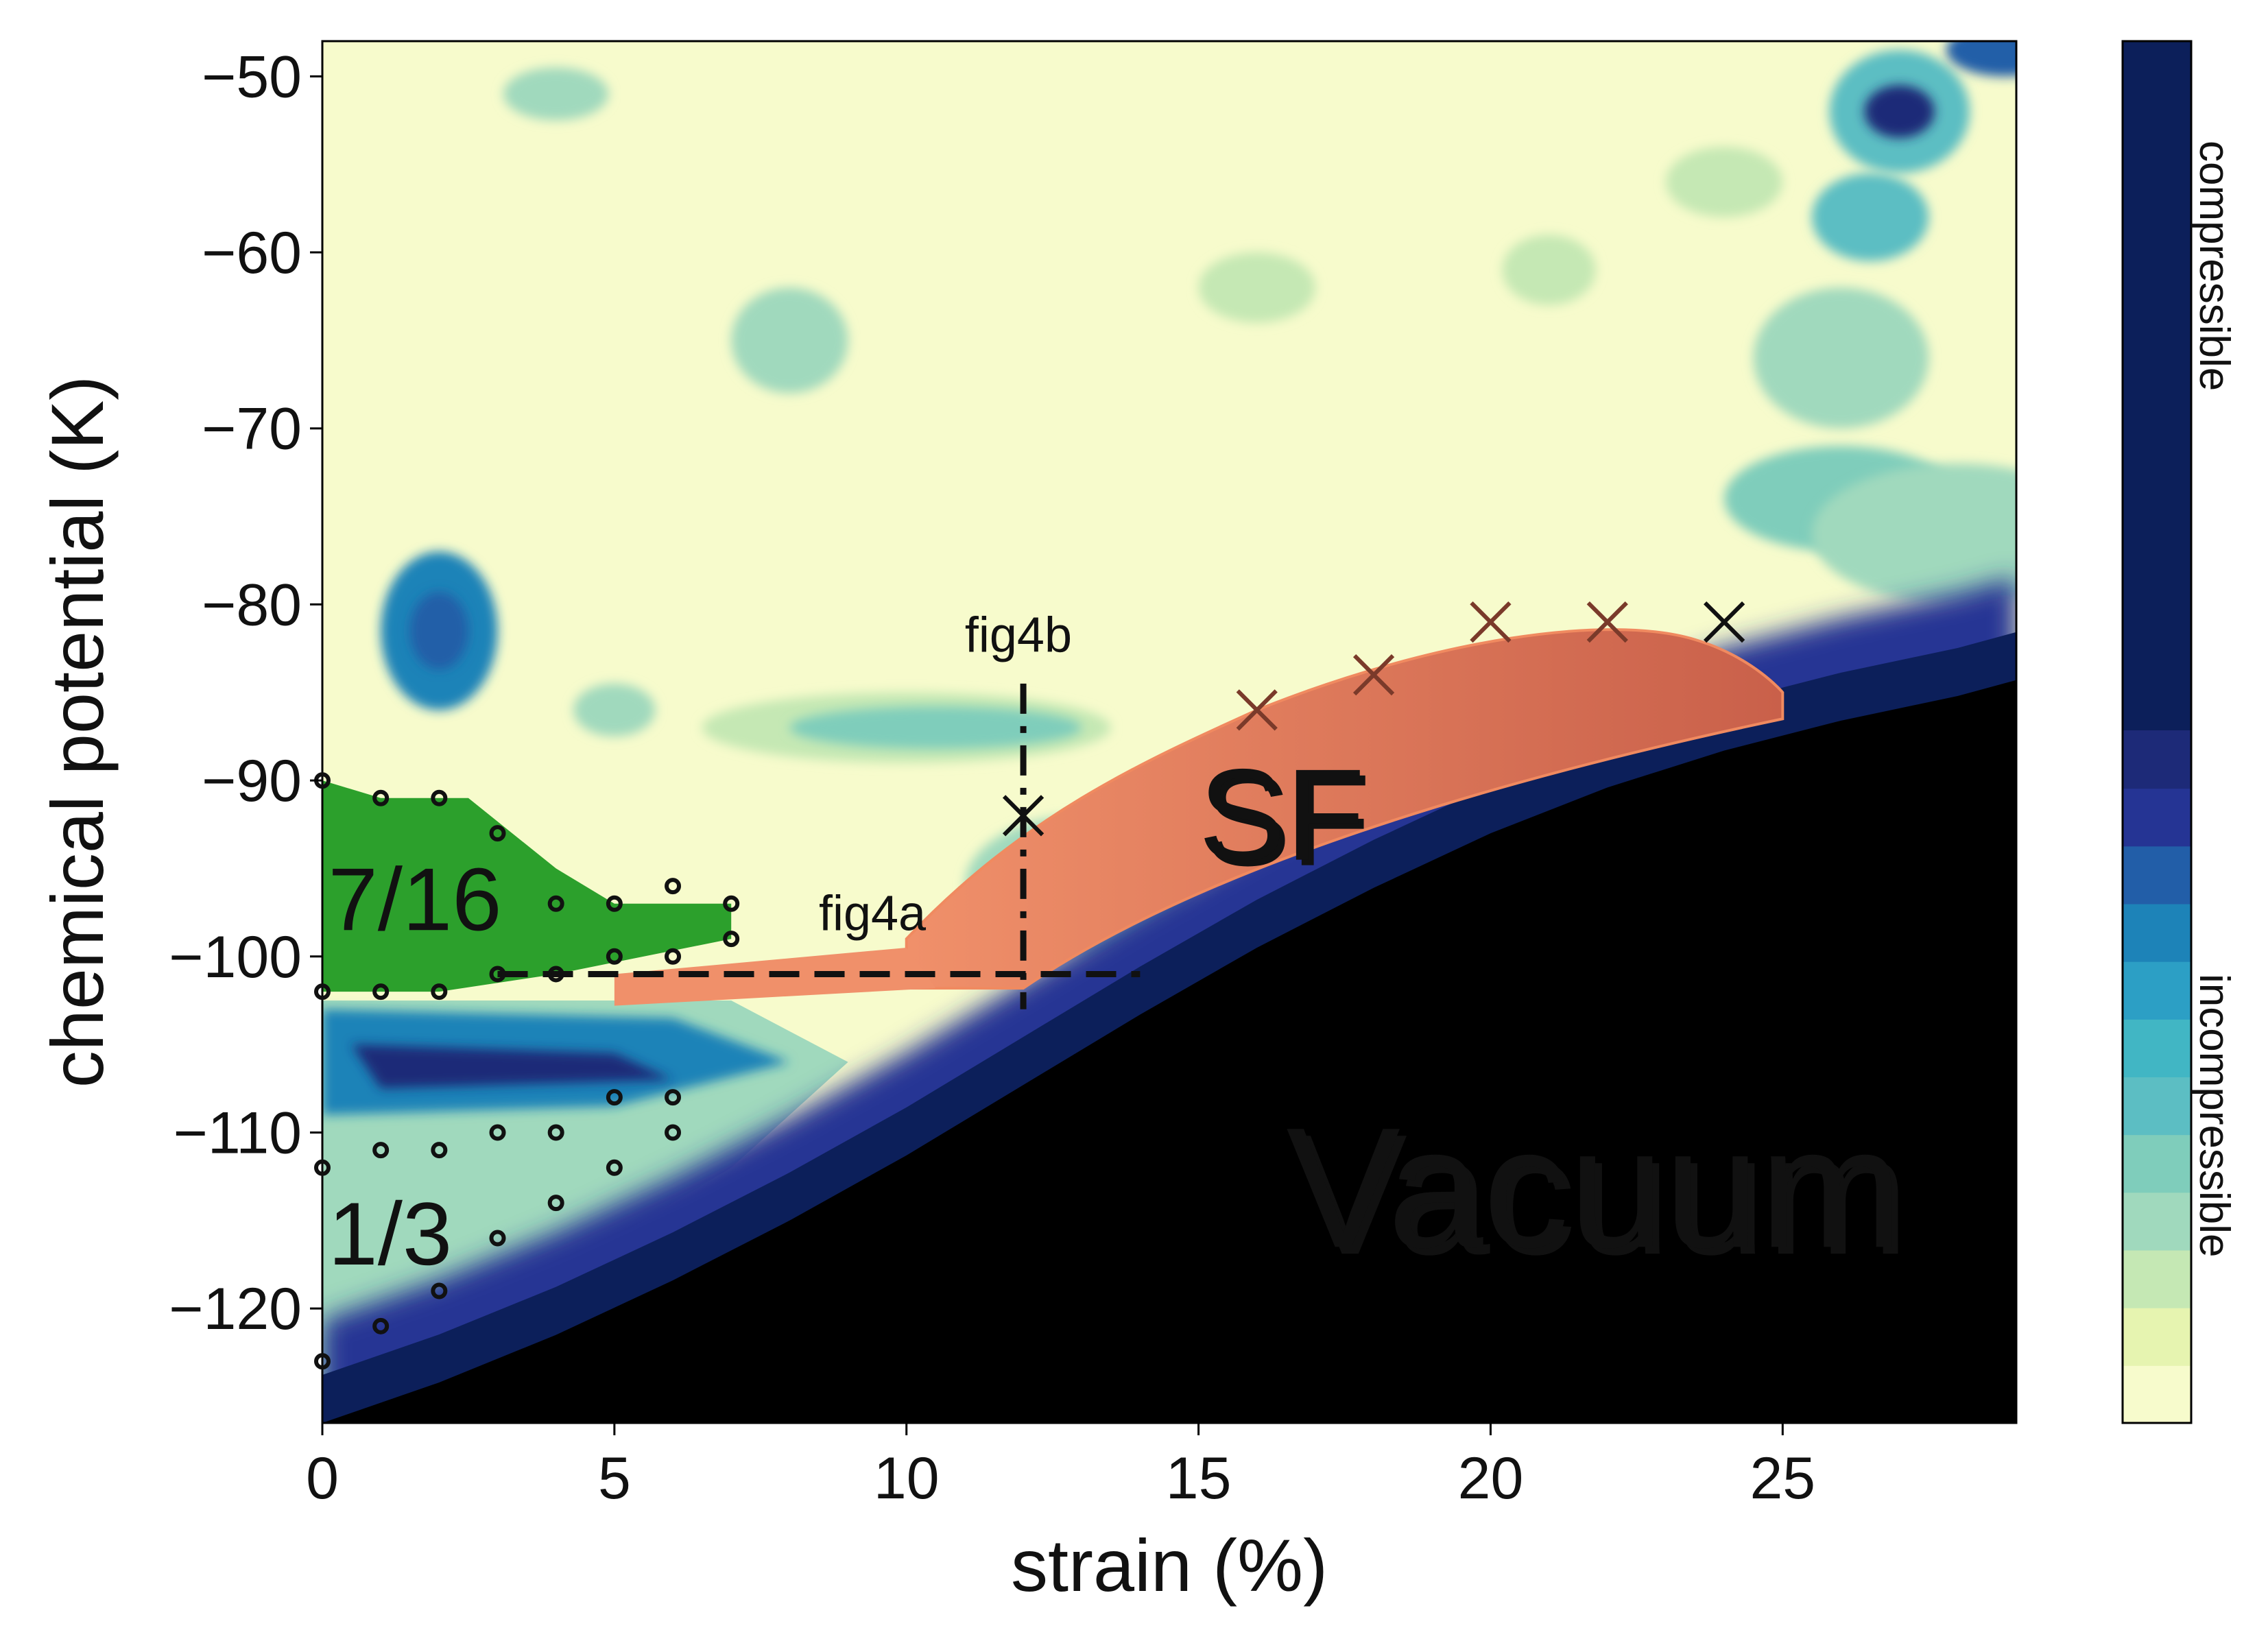 This screenshot has width=2268, height=1641. Describe the element at coordinates (246, 693) in the screenshot. I see `y-axis-ticks: −50 −60 −70 −80 −90 −100 −110 −120` at that location.